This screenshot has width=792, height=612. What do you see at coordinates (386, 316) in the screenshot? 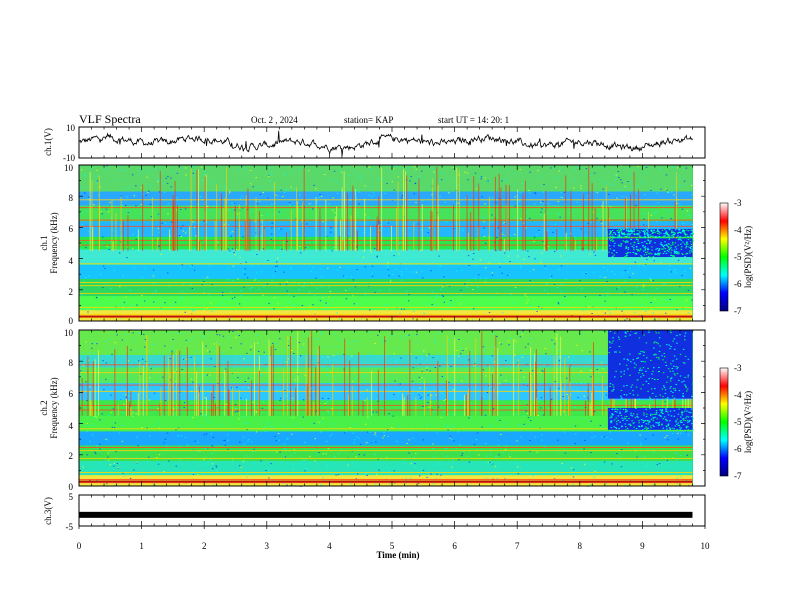
I see `narrowband-line` at bounding box center [386, 316].